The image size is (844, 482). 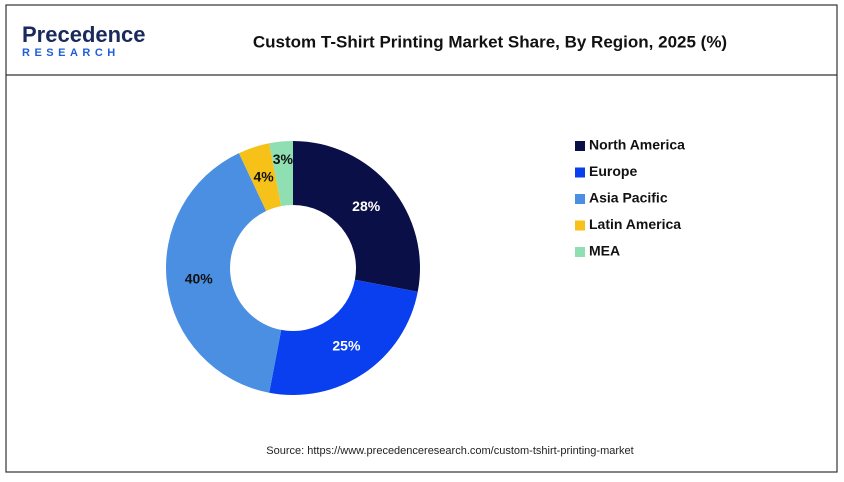 I want to click on logo-name: Precedence, so click(x=84, y=34).